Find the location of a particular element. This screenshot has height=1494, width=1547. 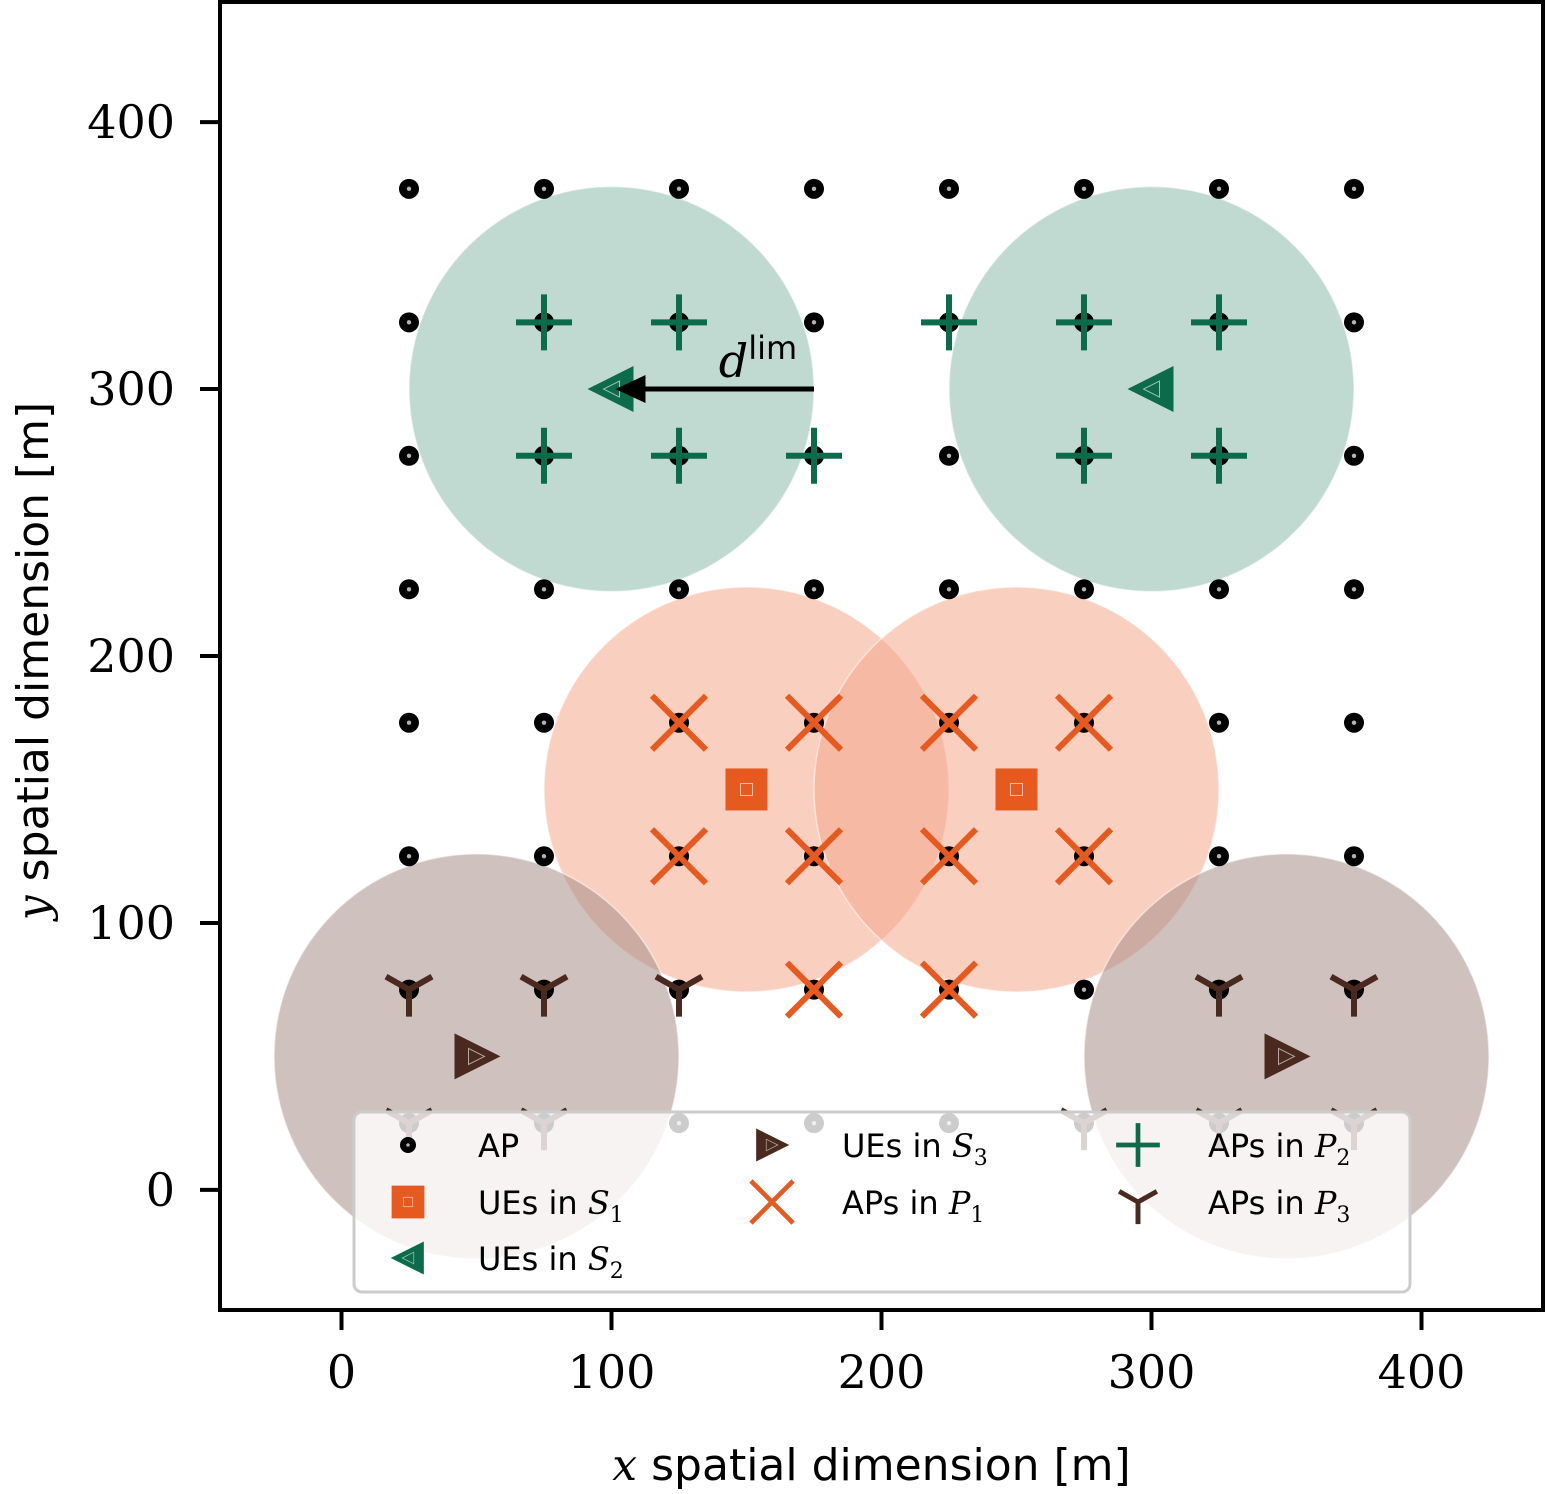

ue-s2-marker is located at coordinates (1150, 389).